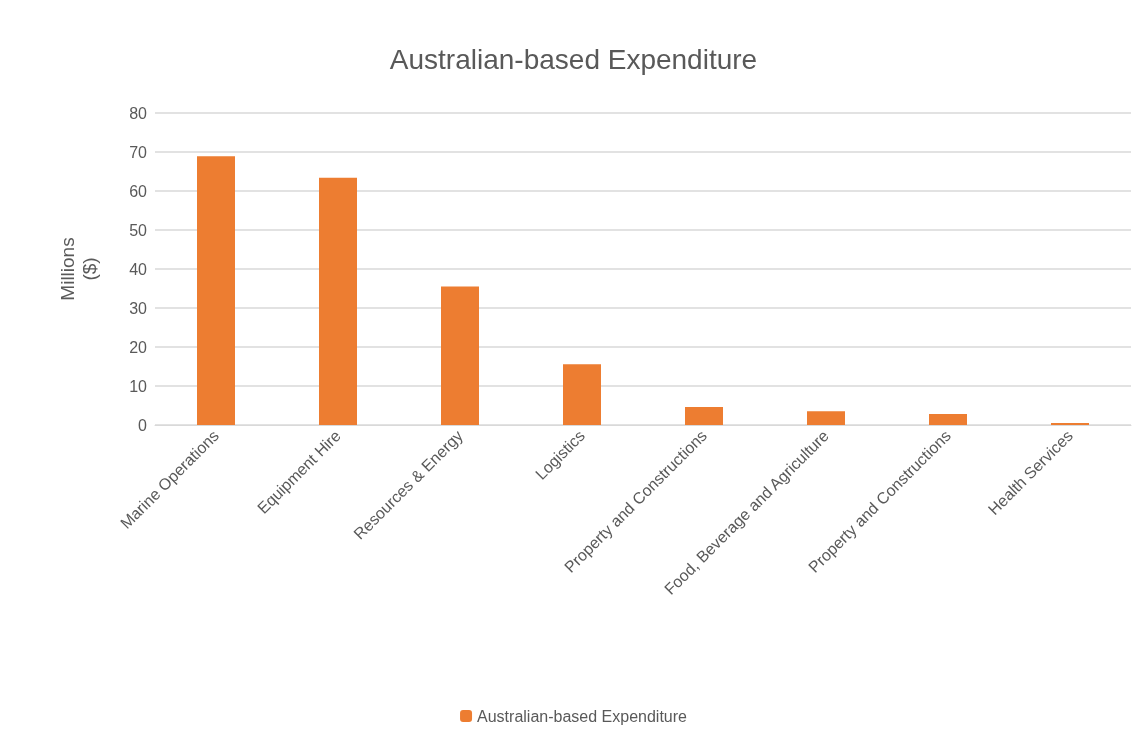 The image size is (1147, 747). I want to click on y-tick-label: 0, so click(143, 425).